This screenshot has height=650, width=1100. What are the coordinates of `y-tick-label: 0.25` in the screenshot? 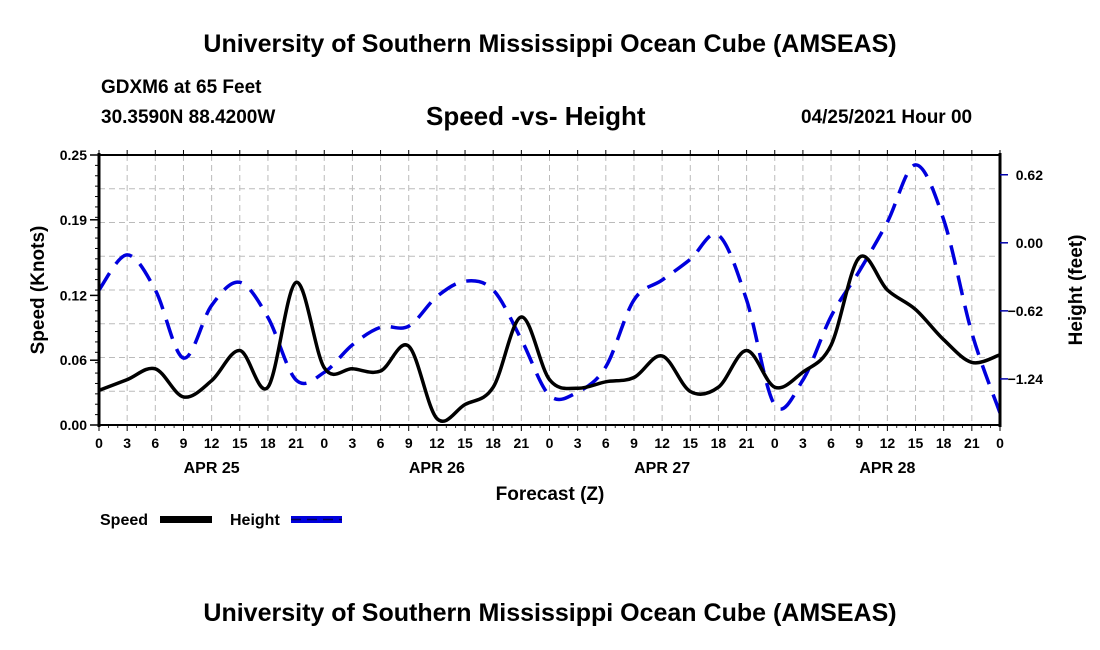 It's located at (73, 155).